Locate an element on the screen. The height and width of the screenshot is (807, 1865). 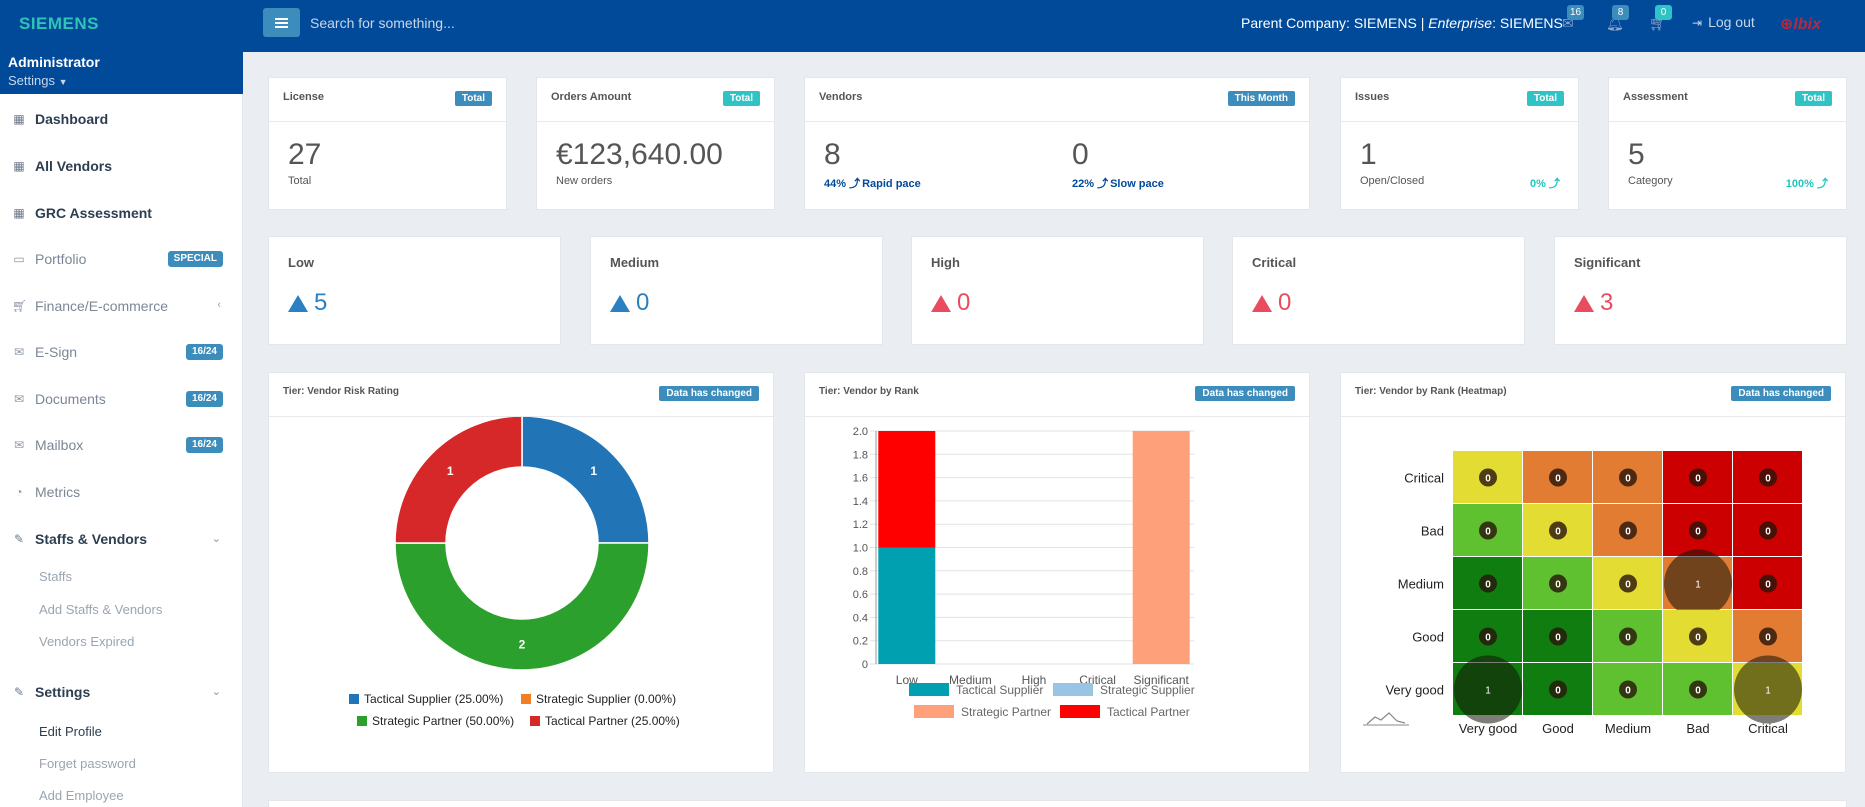
notification-count-badge: 8 is located at coordinates (1620, 12).